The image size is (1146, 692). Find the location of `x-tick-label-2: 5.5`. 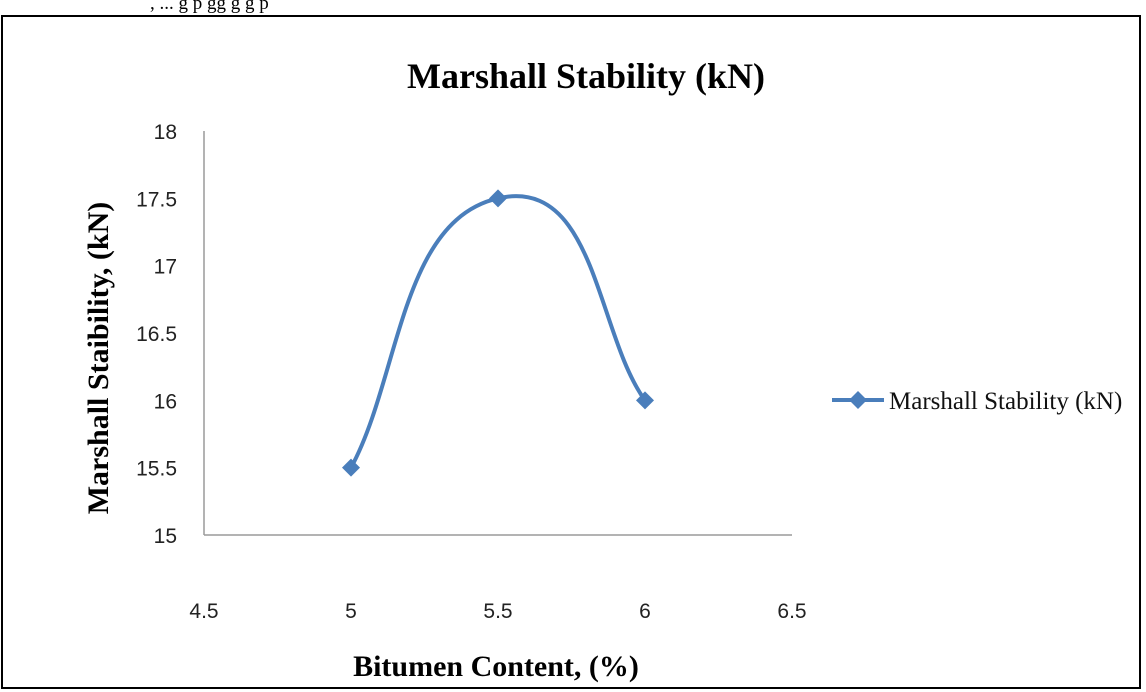

x-tick-label-2: 5.5 is located at coordinates (497, 611).